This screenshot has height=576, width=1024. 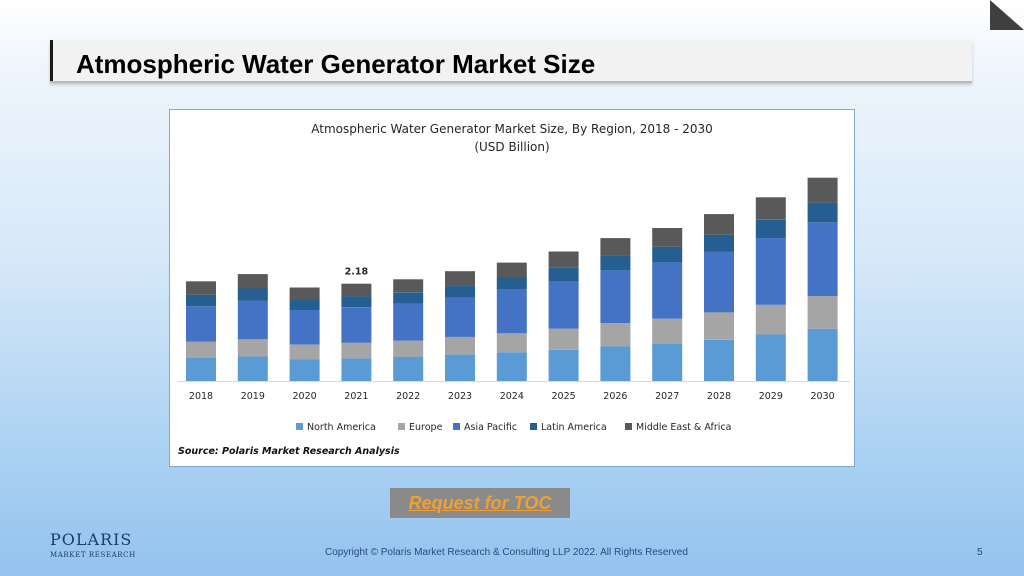 I want to click on bar-europe-2018, so click(x=201, y=349).